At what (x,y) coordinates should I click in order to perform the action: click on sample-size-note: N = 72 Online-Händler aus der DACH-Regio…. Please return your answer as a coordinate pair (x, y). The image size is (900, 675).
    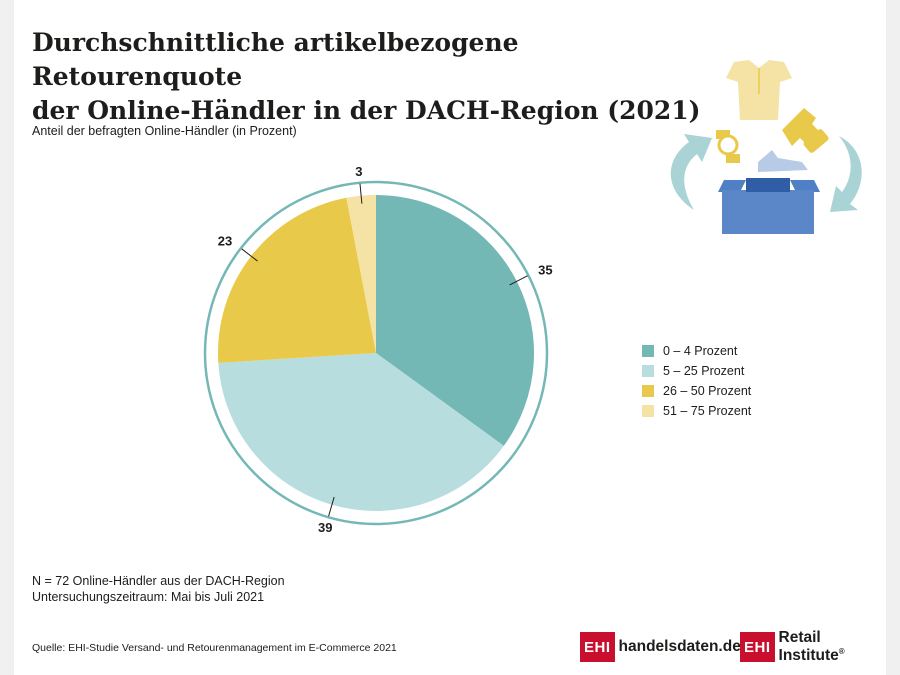
    Looking at the image, I should click on (158, 581).